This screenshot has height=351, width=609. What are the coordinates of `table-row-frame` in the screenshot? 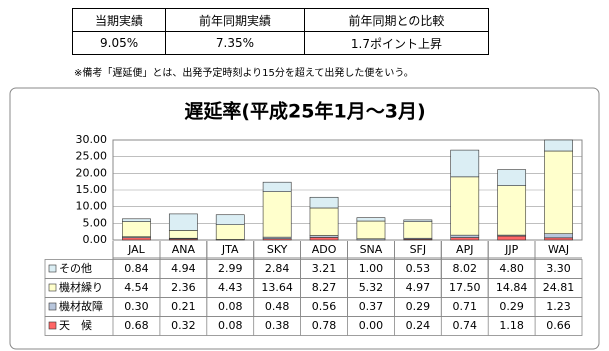 It's located at (313, 326).